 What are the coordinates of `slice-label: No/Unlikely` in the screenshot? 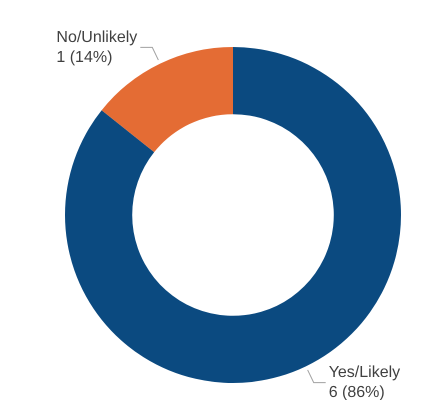 It's located at (97, 37).